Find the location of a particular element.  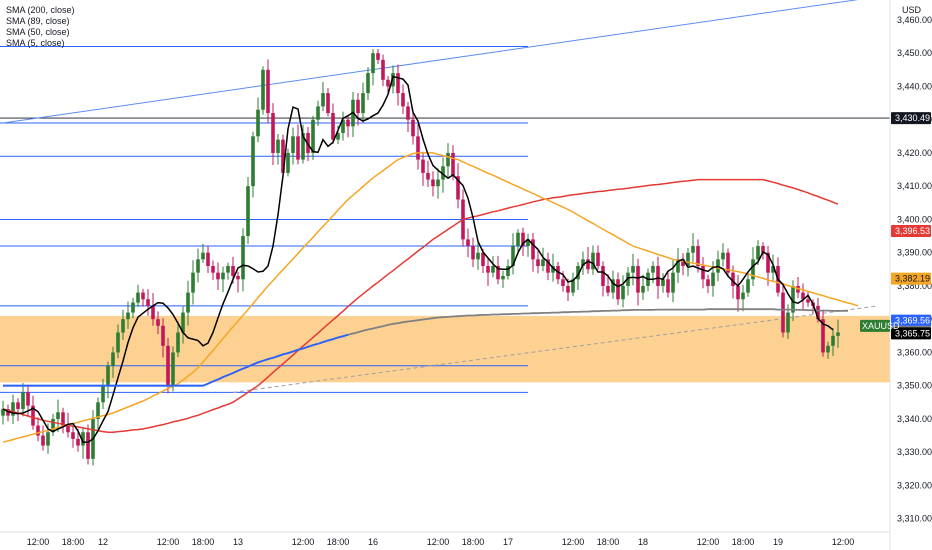

dashed-trendline is located at coordinates (555, 349).